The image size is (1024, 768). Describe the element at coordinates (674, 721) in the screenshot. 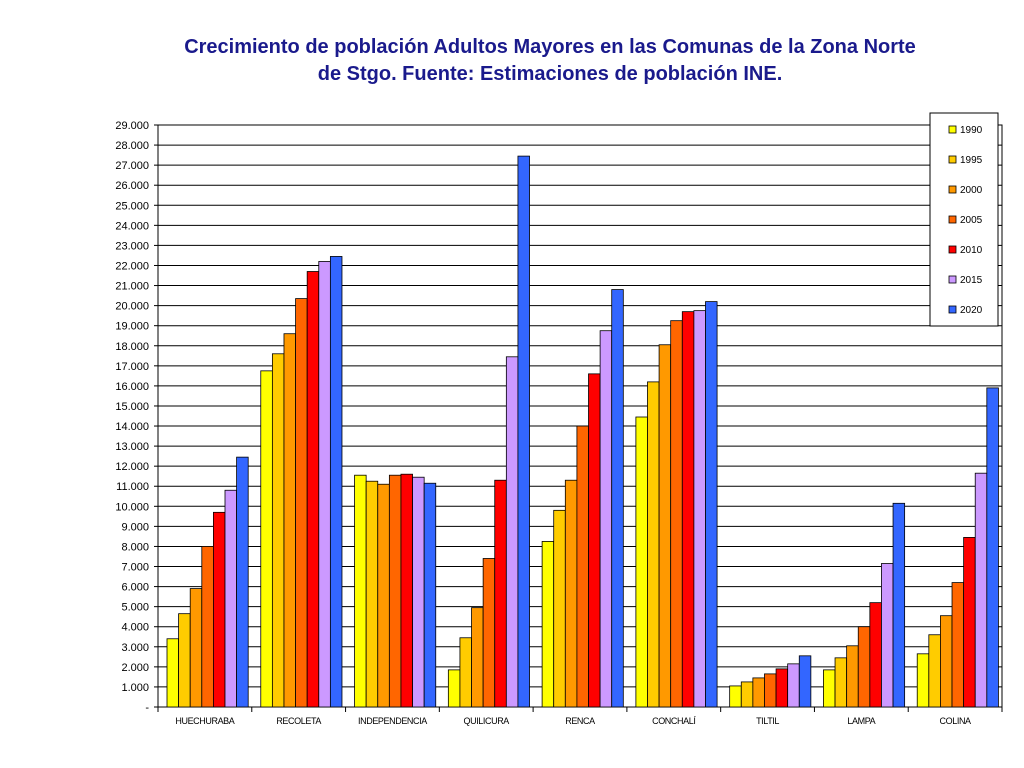

I see `x-category-label: CONCHALÍ` at that location.